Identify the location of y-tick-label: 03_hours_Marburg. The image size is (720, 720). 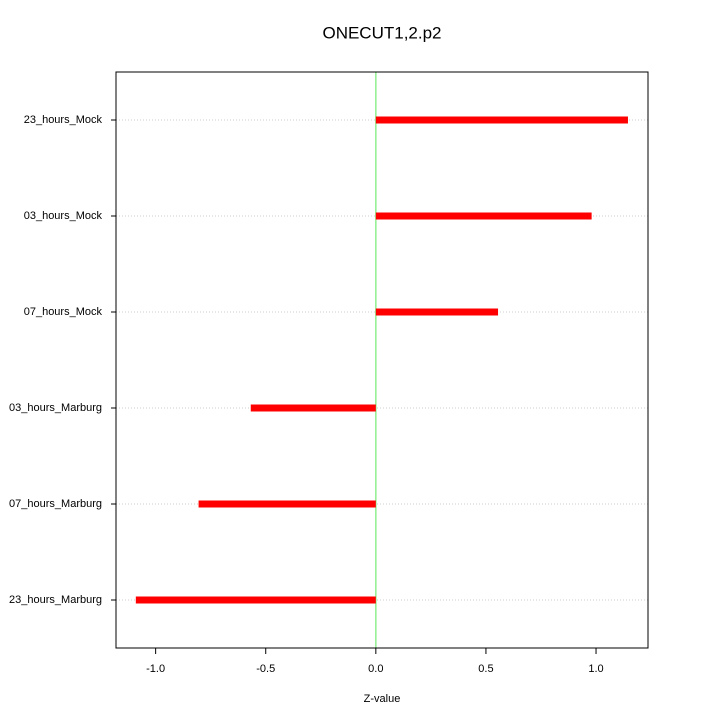
(55, 408).